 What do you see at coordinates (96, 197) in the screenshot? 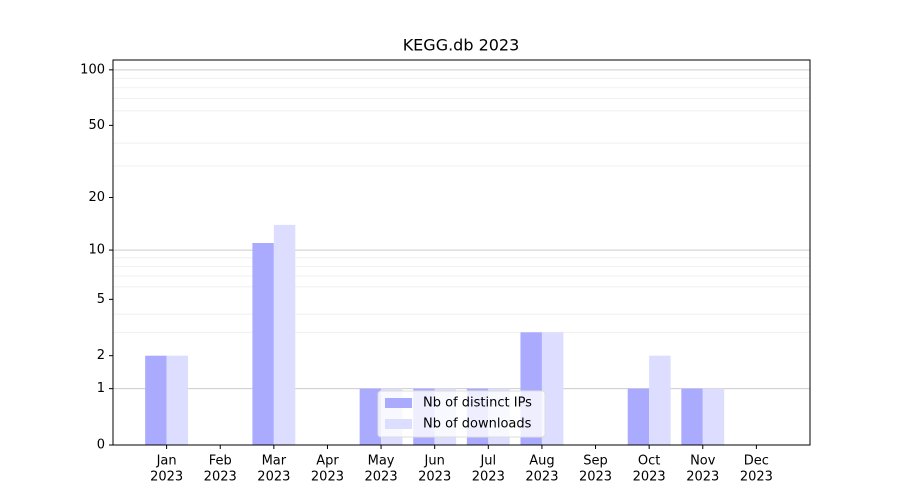
I see `y-tick-label: 20` at bounding box center [96, 197].